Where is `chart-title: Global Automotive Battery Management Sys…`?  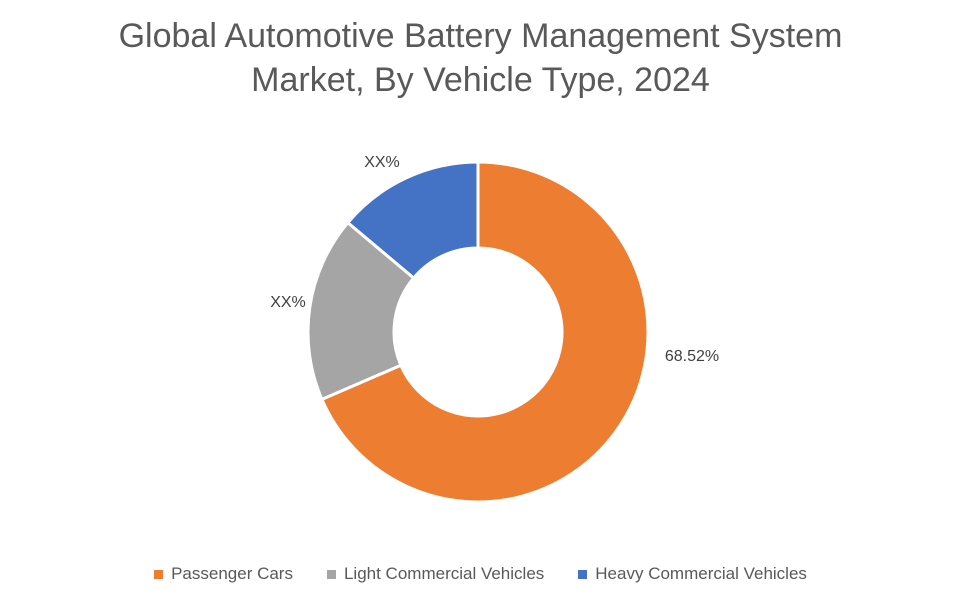 chart-title: Global Automotive Battery Management Sys… is located at coordinates (480, 58).